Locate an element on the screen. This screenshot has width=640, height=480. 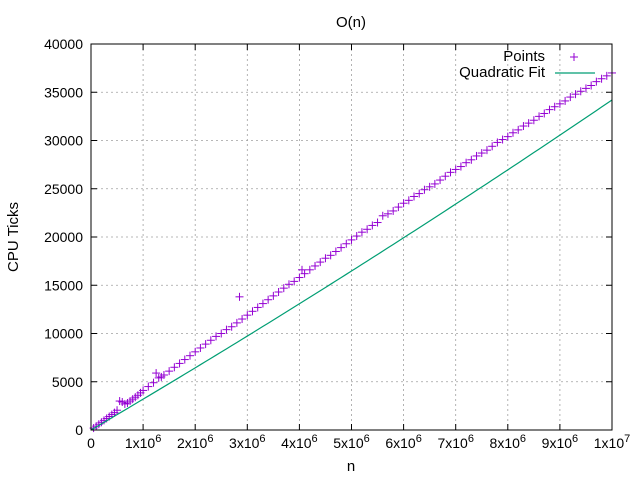
y-tick-label: 40000 is located at coordinates (63, 44).